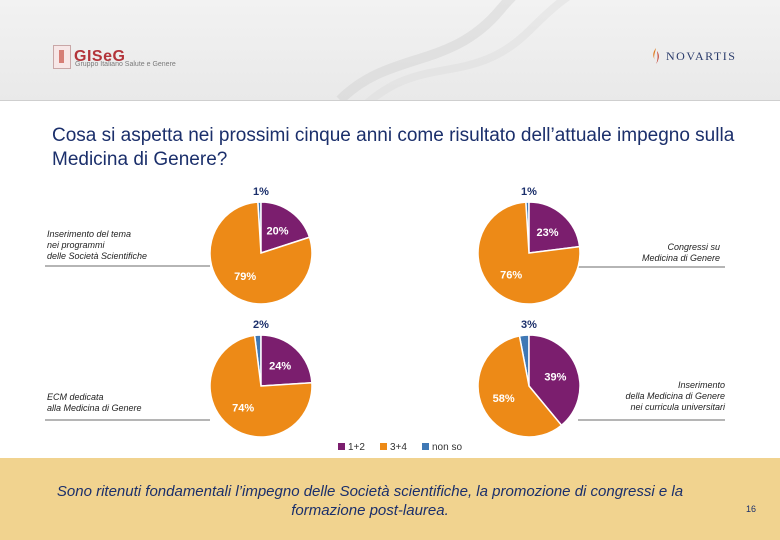 This screenshot has width=780, height=540. I want to click on novartis-logo-text: NOVARTIS, so click(701, 55).